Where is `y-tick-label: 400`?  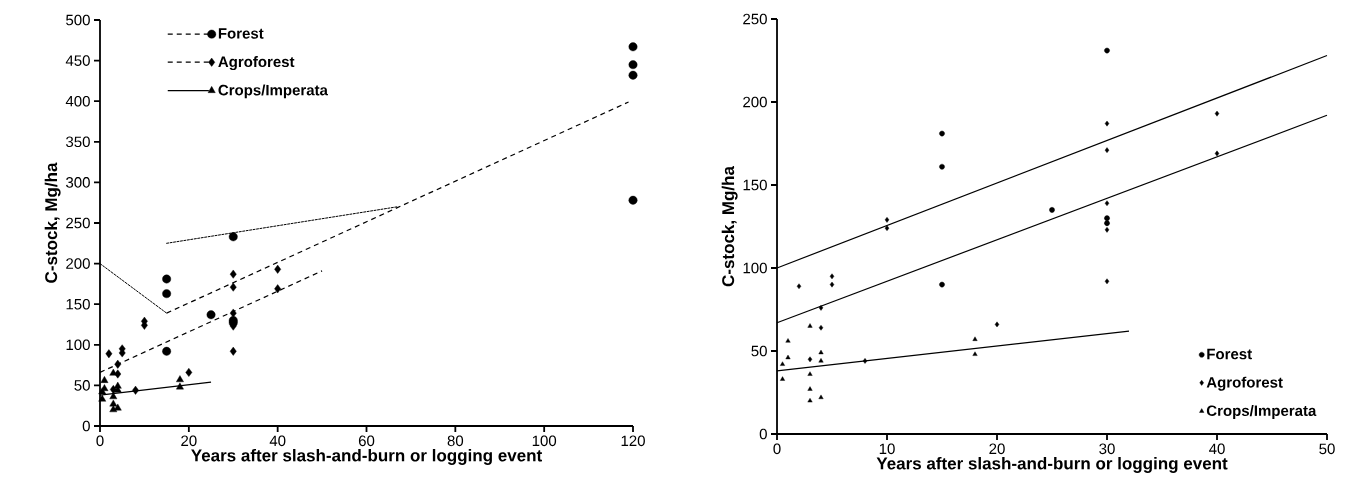 y-tick-label: 400 is located at coordinates (77, 101).